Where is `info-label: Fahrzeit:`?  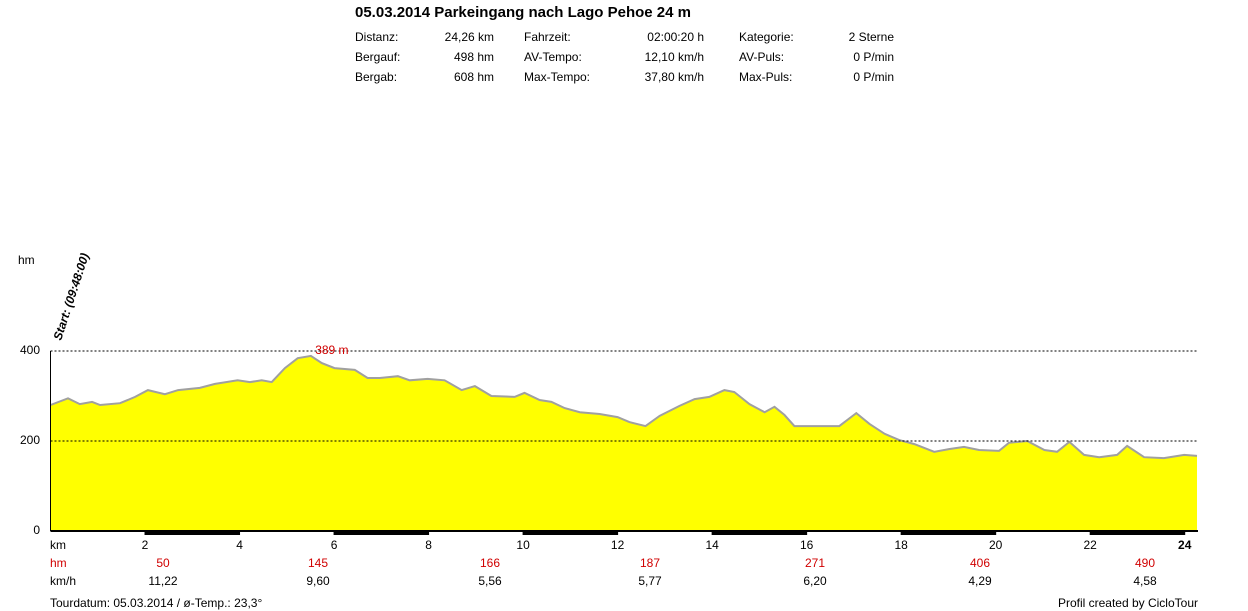 info-label: Fahrzeit: is located at coordinates (547, 37).